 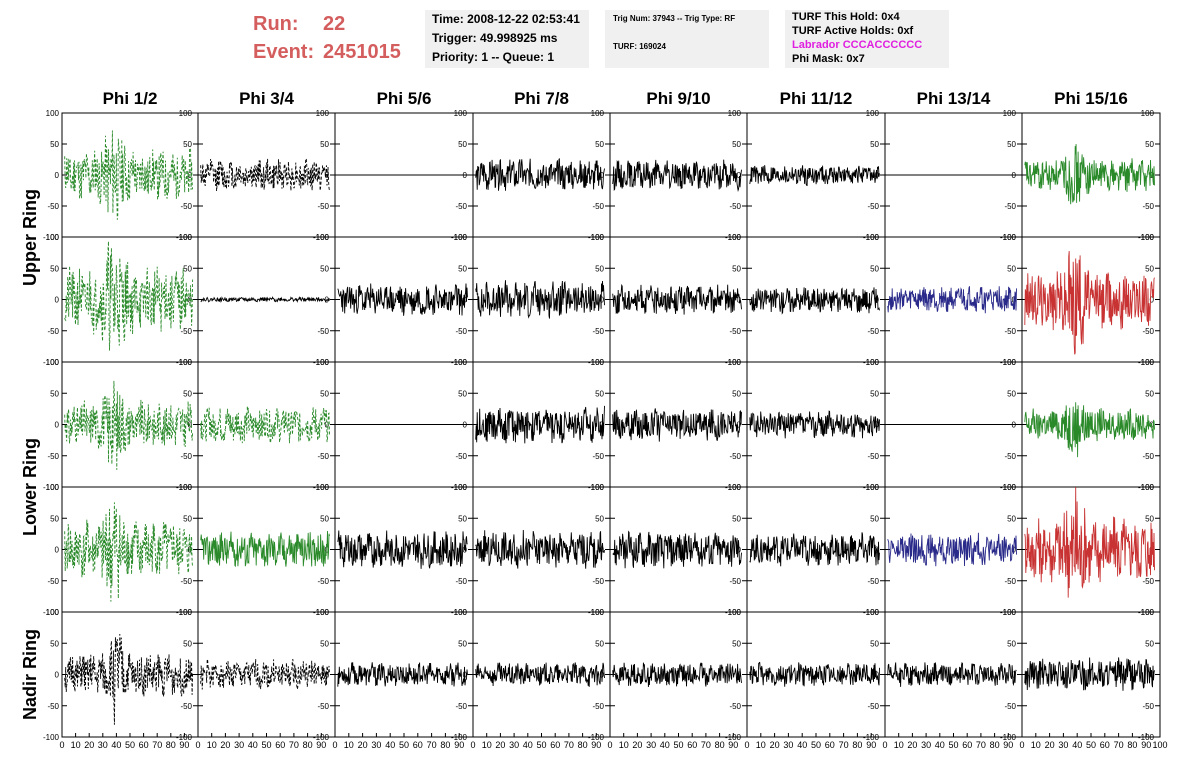 What do you see at coordinates (639, 46) in the screenshot?
I see `turf-text: TURF: 169024` at bounding box center [639, 46].